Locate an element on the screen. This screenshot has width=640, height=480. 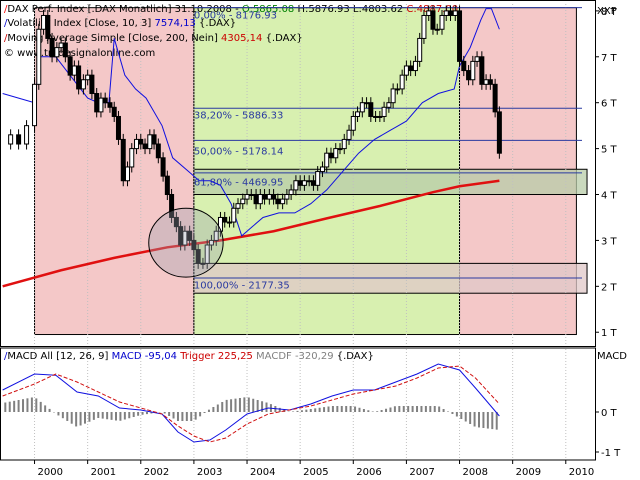
x-tick-label: 2010 is located at coordinates (581, 472).